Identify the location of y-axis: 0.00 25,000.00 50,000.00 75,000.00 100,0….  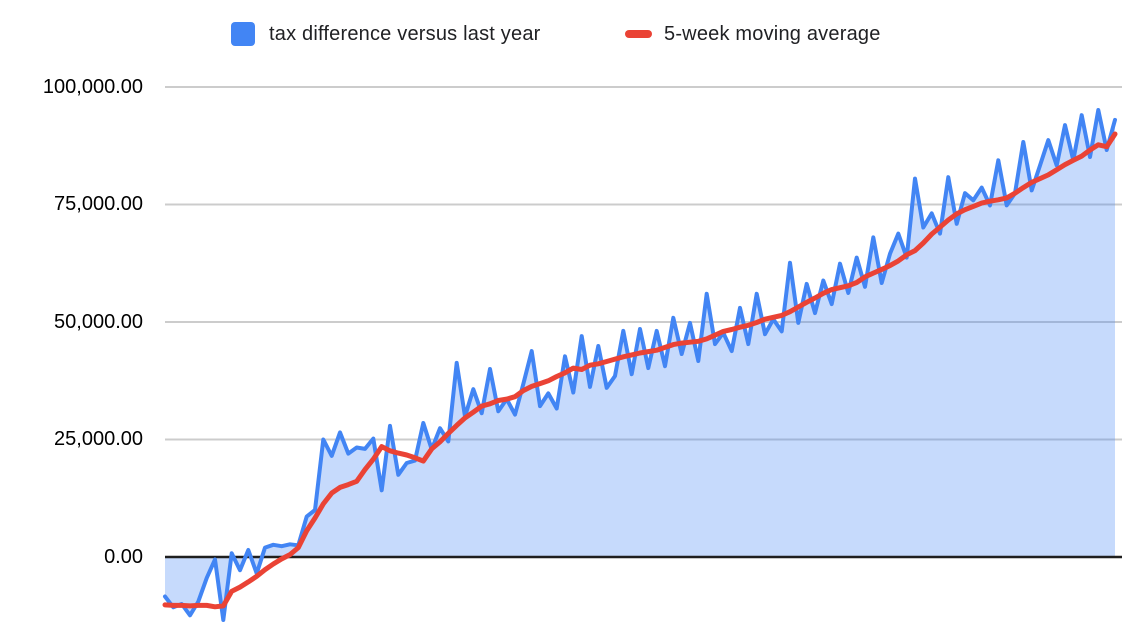
(77, 315).